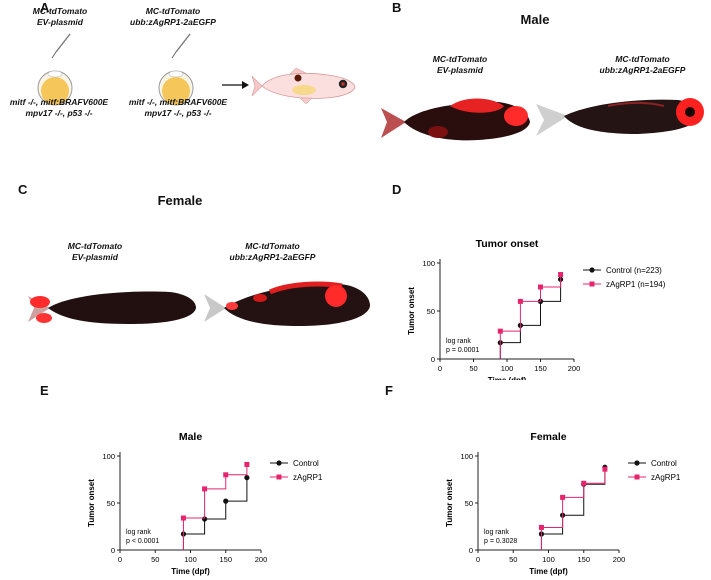  Describe the element at coordinates (636, 284) in the screenshot. I see `legend-label: zAgRP1 (n=194)` at that location.